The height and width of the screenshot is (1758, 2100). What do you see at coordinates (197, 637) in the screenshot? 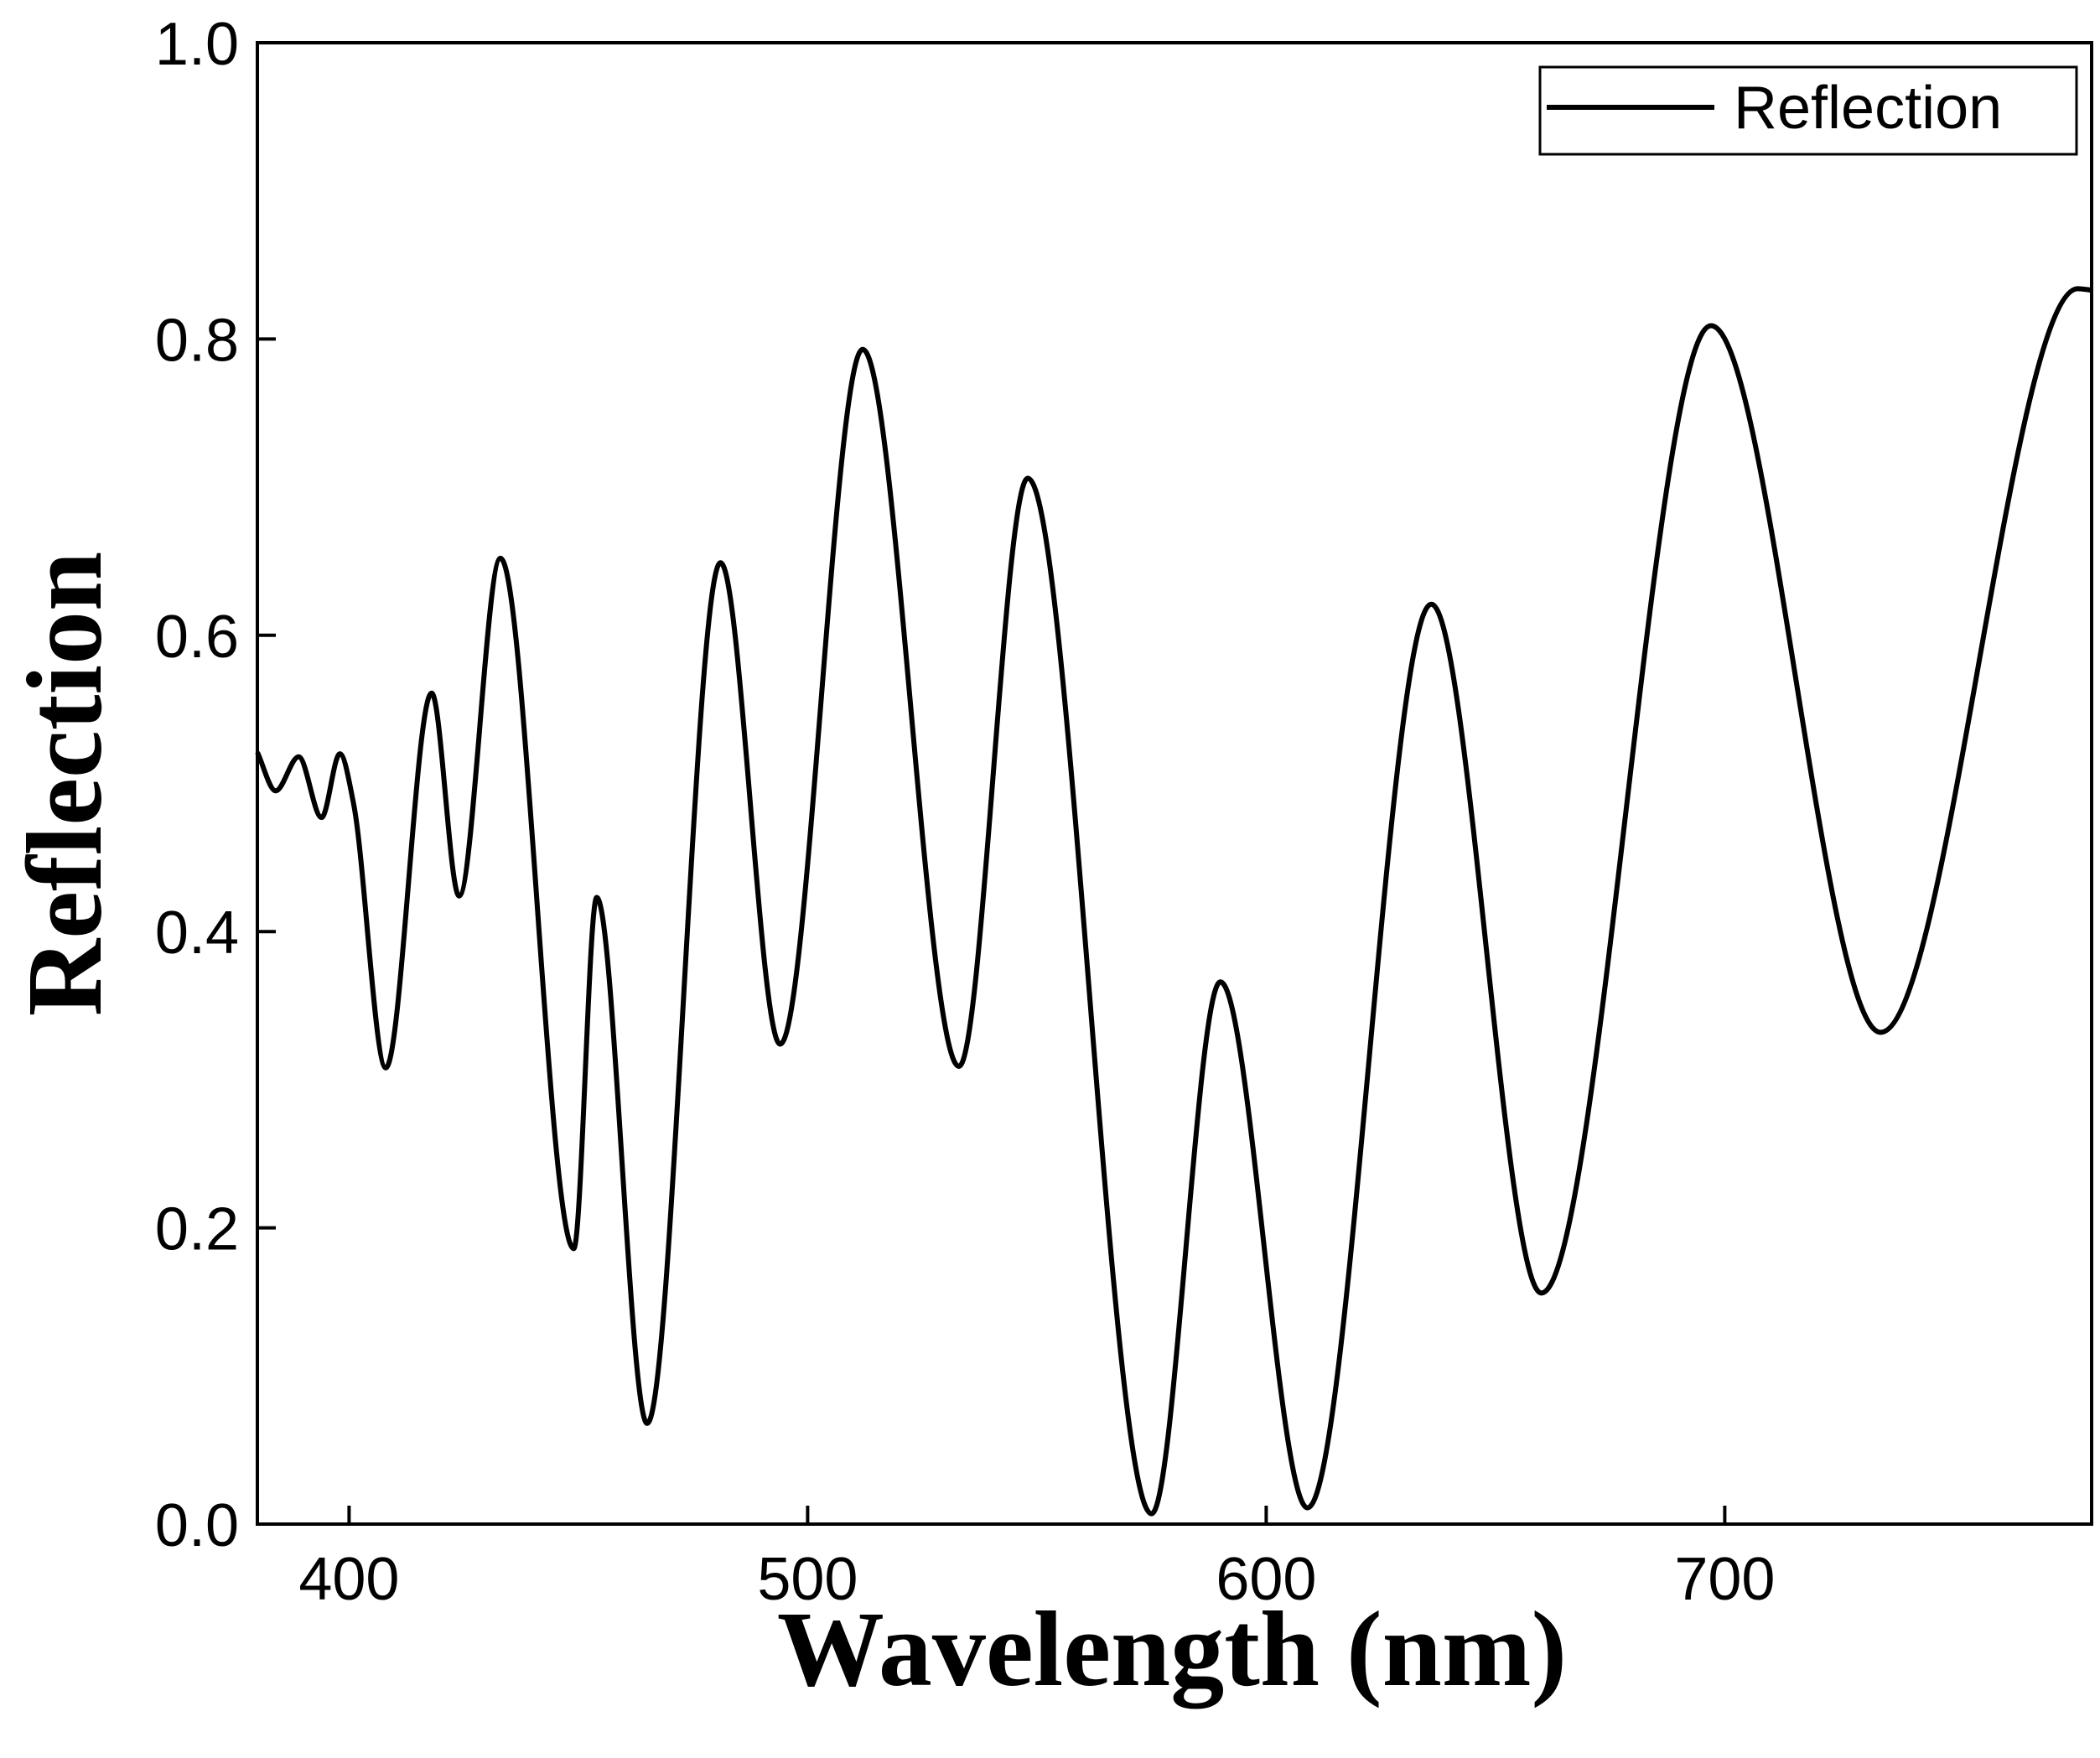
I see `y-tick-label: 0.6` at bounding box center [197, 637].